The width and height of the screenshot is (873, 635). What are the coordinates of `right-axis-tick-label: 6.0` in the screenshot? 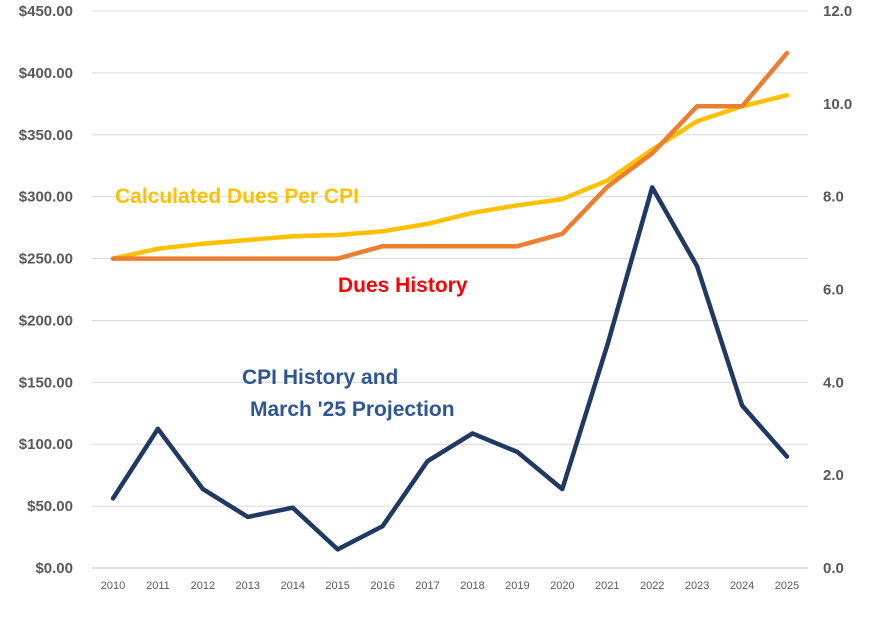 It's located at (833, 290).